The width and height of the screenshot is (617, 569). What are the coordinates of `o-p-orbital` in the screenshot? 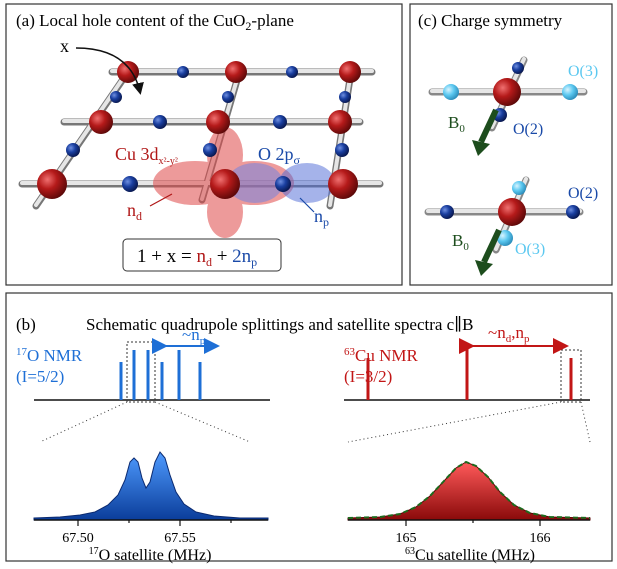 It's located at (281, 183).